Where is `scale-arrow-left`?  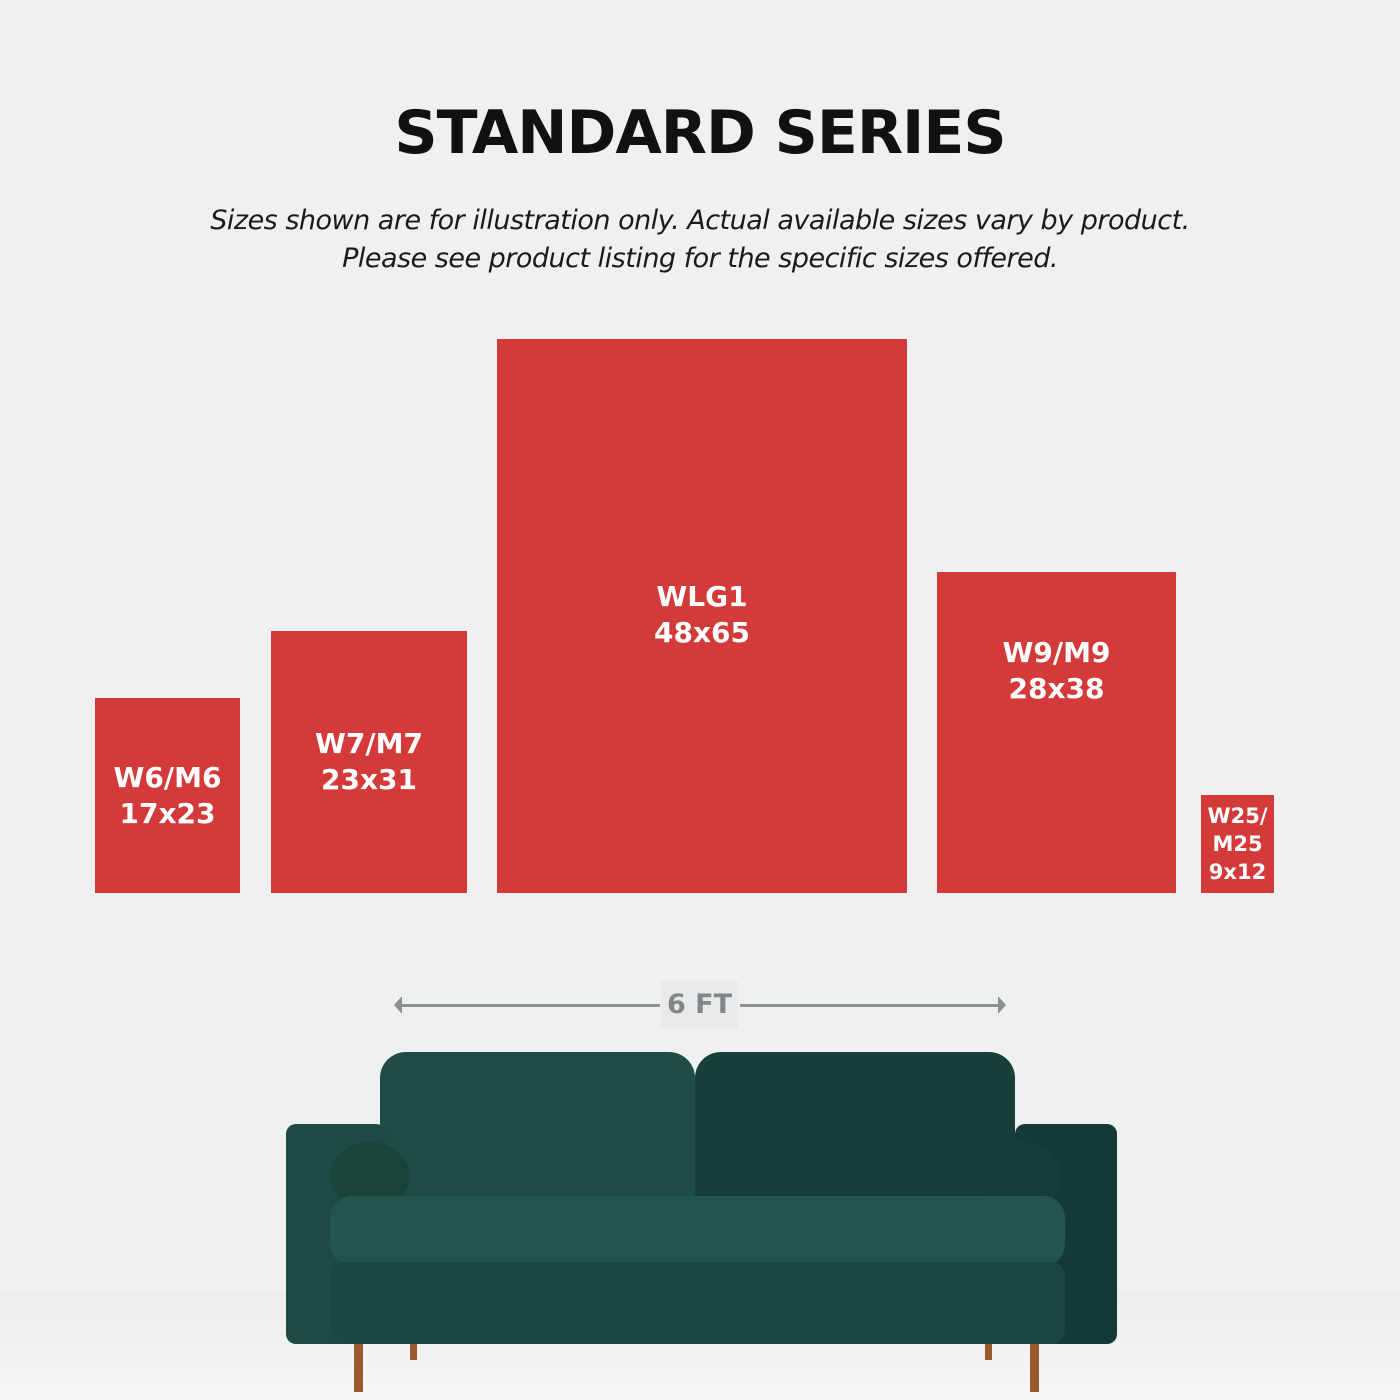
scale-arrow-left is located at coordinates (529, 1005).